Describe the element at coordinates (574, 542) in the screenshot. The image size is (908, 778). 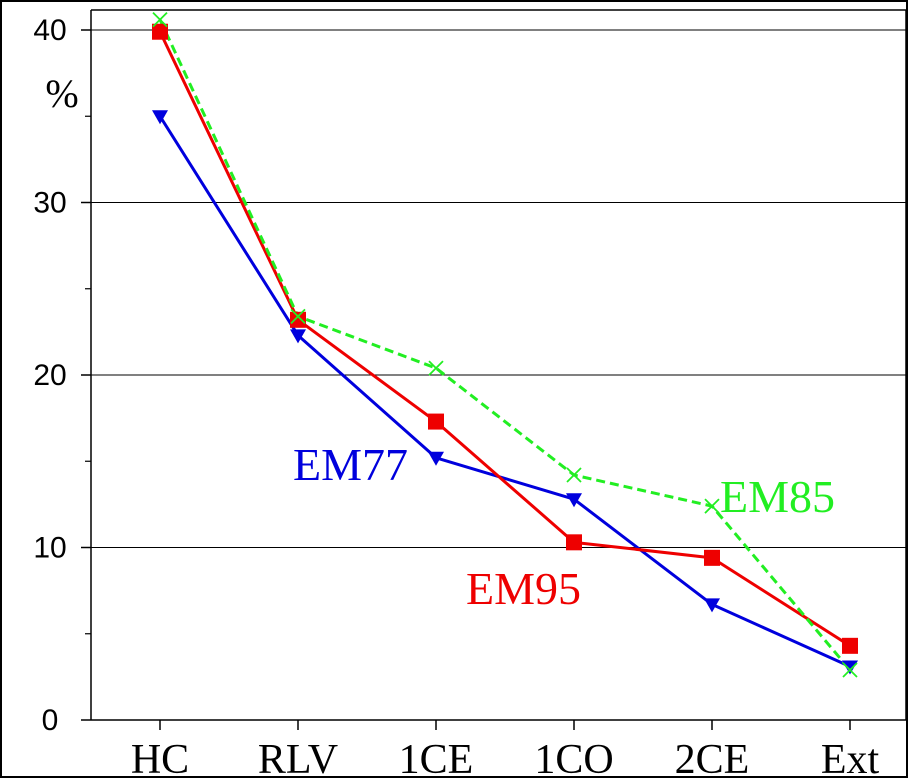
I see `marker-EM95-1CO` at that location.